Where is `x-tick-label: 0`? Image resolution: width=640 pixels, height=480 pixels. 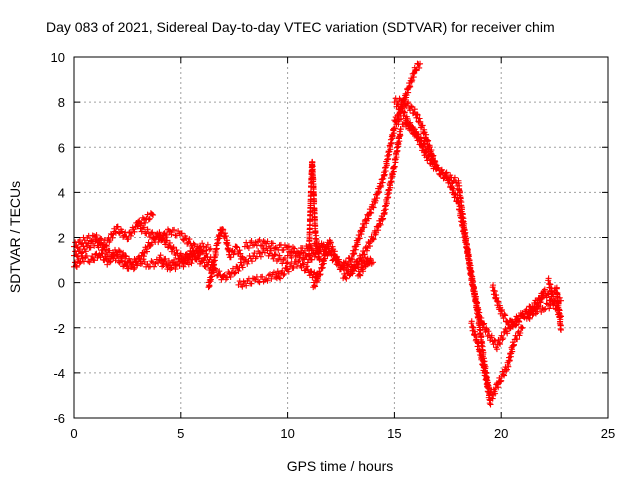 x-tick-label: 0 is located at coordinates (73, 433).